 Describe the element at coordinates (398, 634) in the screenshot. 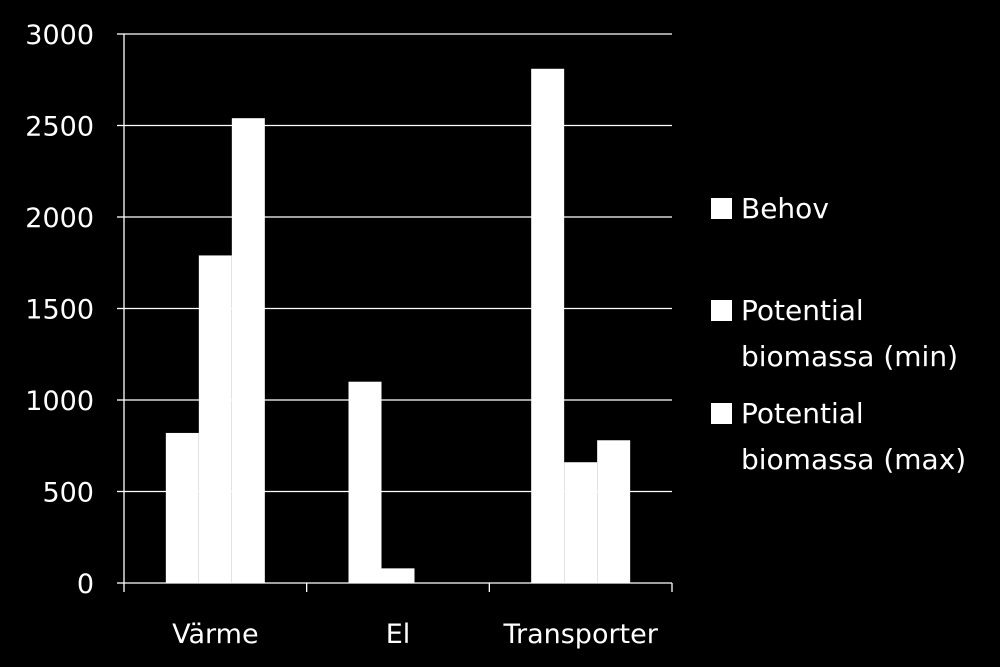

I see `x-tick-label: El` at that location.